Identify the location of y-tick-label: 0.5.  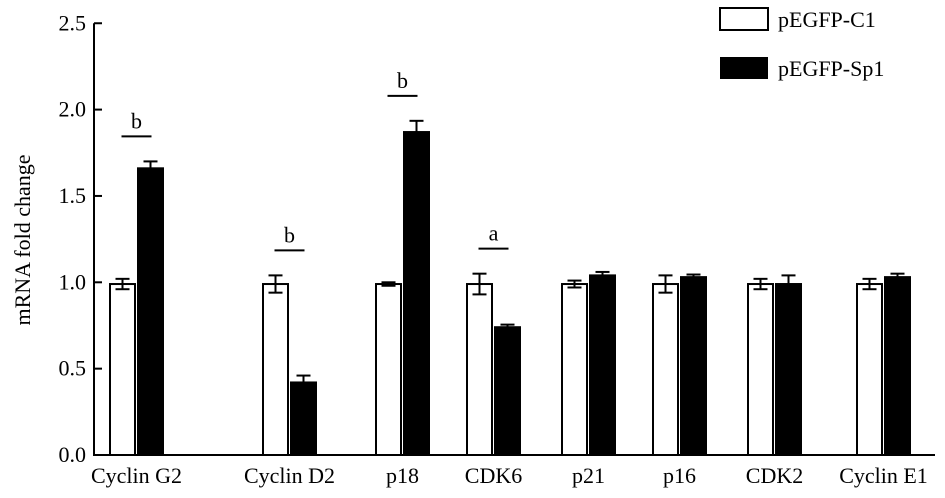
(73, 368).